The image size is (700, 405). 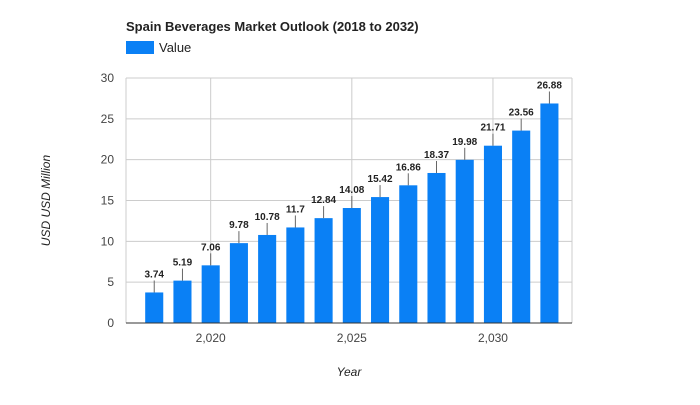 I want to click on x-tick-label: 2,020, so click(x=211, y=338).